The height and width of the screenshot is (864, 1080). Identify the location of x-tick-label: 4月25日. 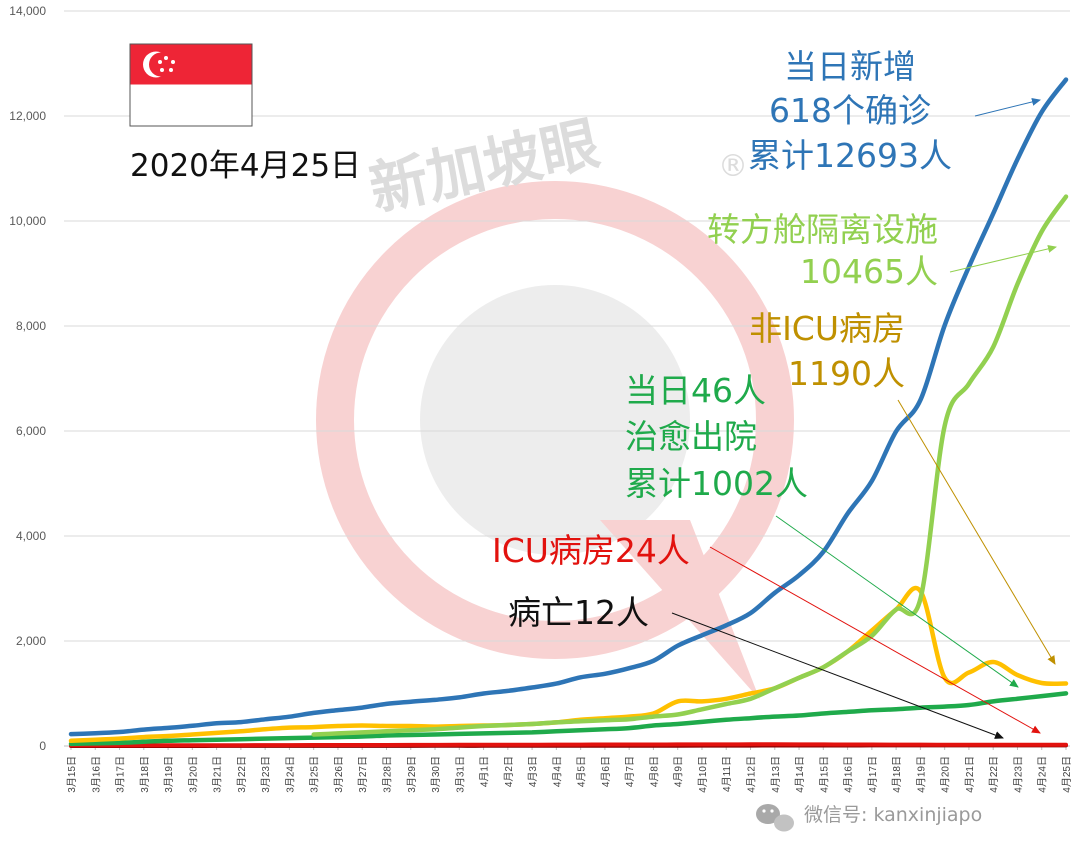
(1067, 774).